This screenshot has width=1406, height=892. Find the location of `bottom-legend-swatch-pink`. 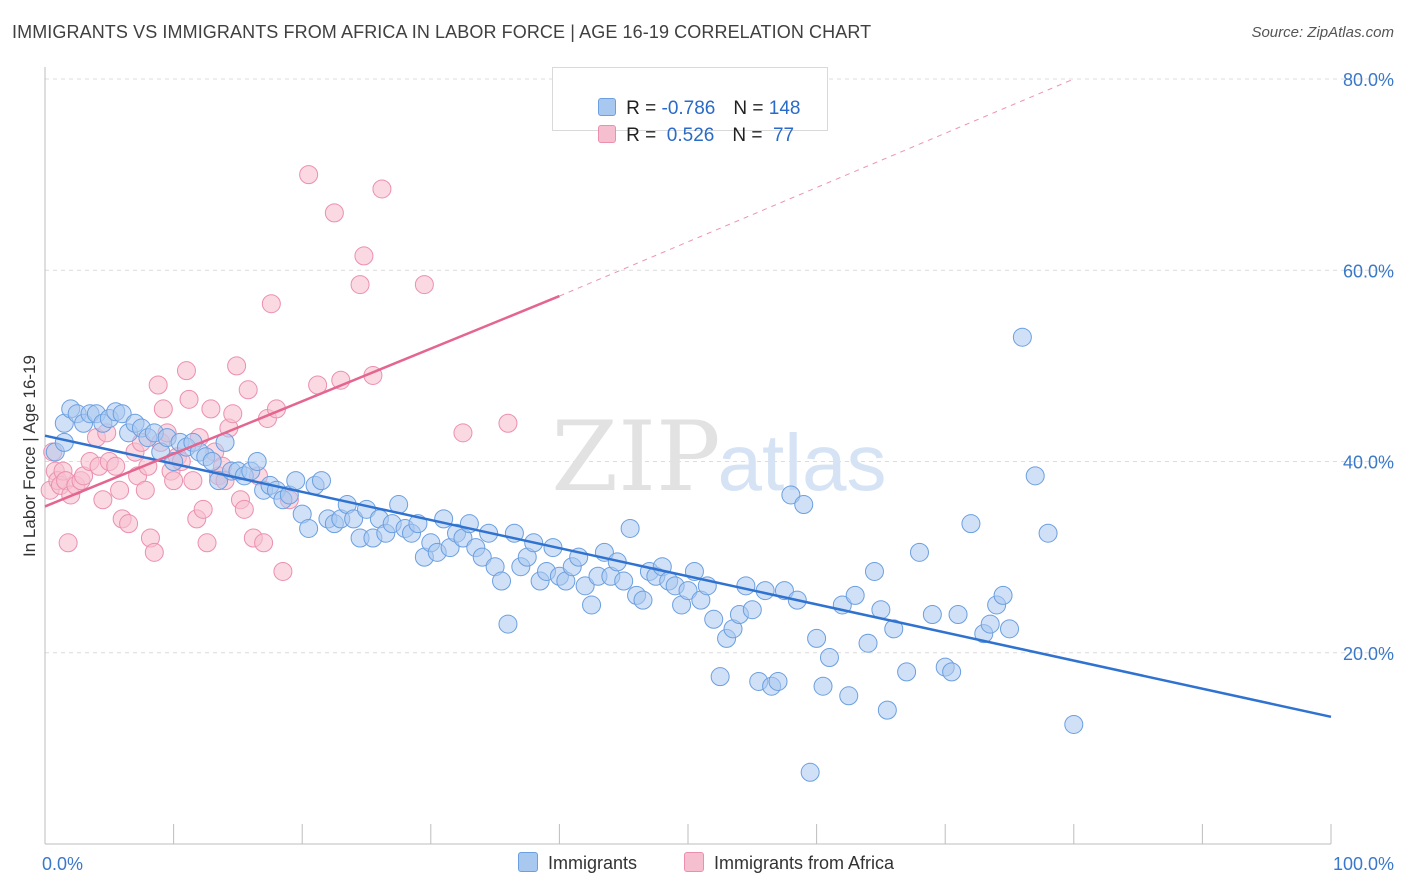

bottom-legend-swatch-pink is located at coordinates (694, 862).